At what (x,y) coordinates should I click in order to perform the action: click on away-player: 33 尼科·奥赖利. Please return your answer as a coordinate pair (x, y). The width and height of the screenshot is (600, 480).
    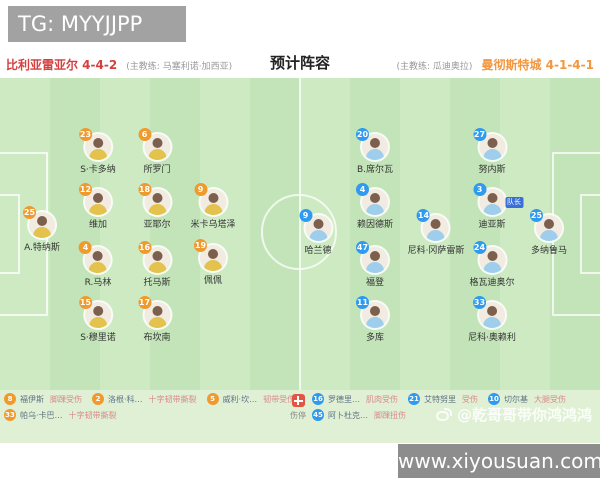
    Looking at the image, I should click on (492, 319).